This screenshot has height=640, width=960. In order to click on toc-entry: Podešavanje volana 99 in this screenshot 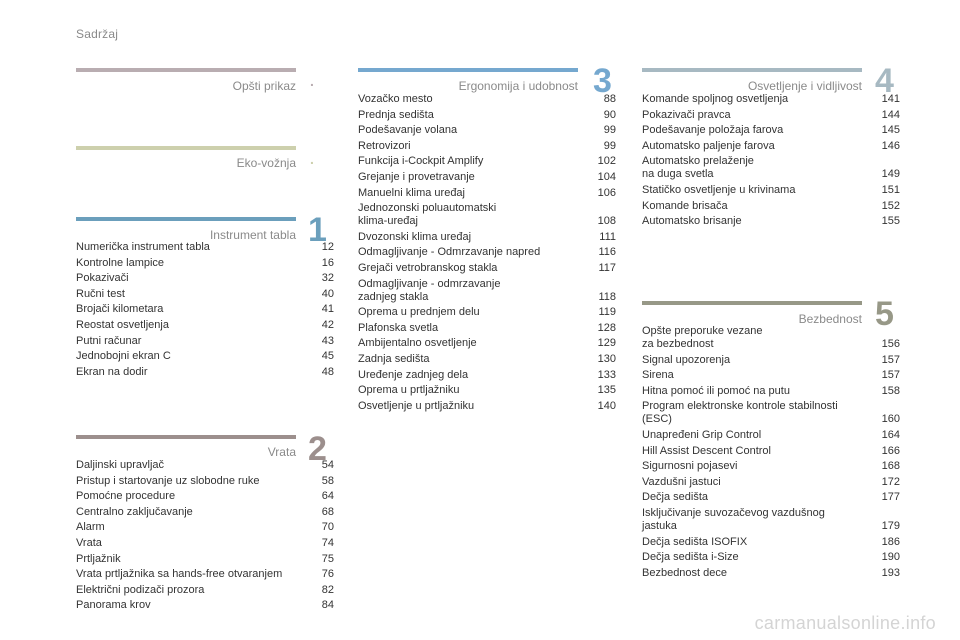, I will do `click(487, 130)`.